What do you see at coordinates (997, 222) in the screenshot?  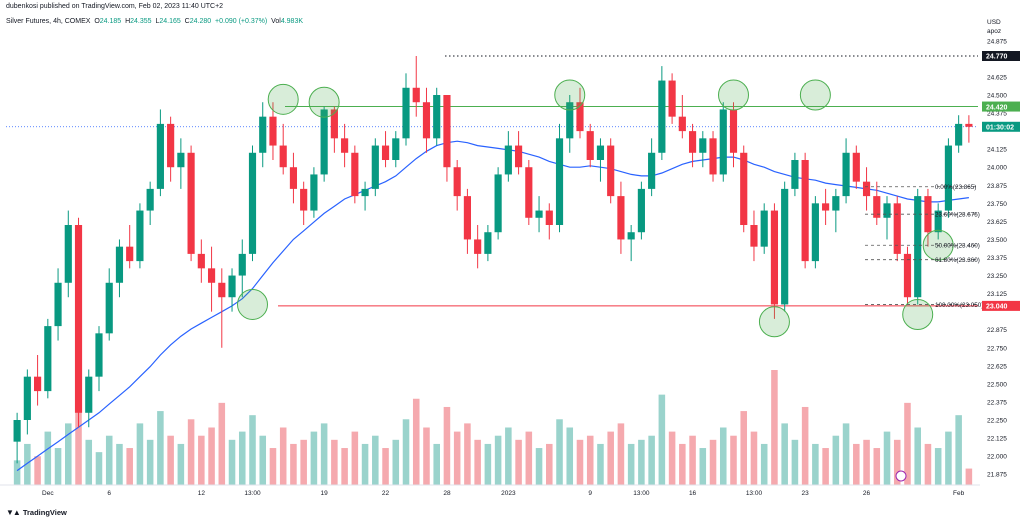 I see `y-tick-label: 23.625` at bounding box center [997, 222].